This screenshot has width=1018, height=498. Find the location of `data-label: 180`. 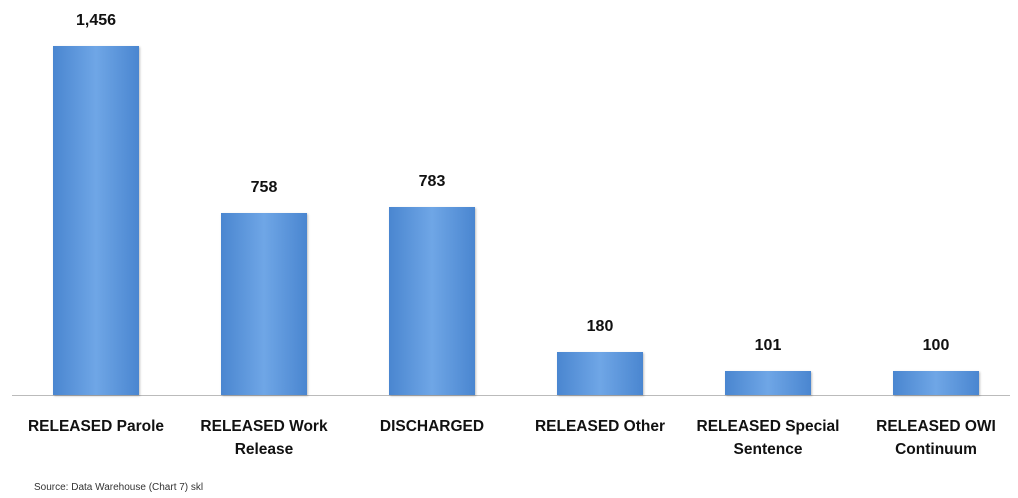

data-label: 180 is located at coordinates (600, 326).